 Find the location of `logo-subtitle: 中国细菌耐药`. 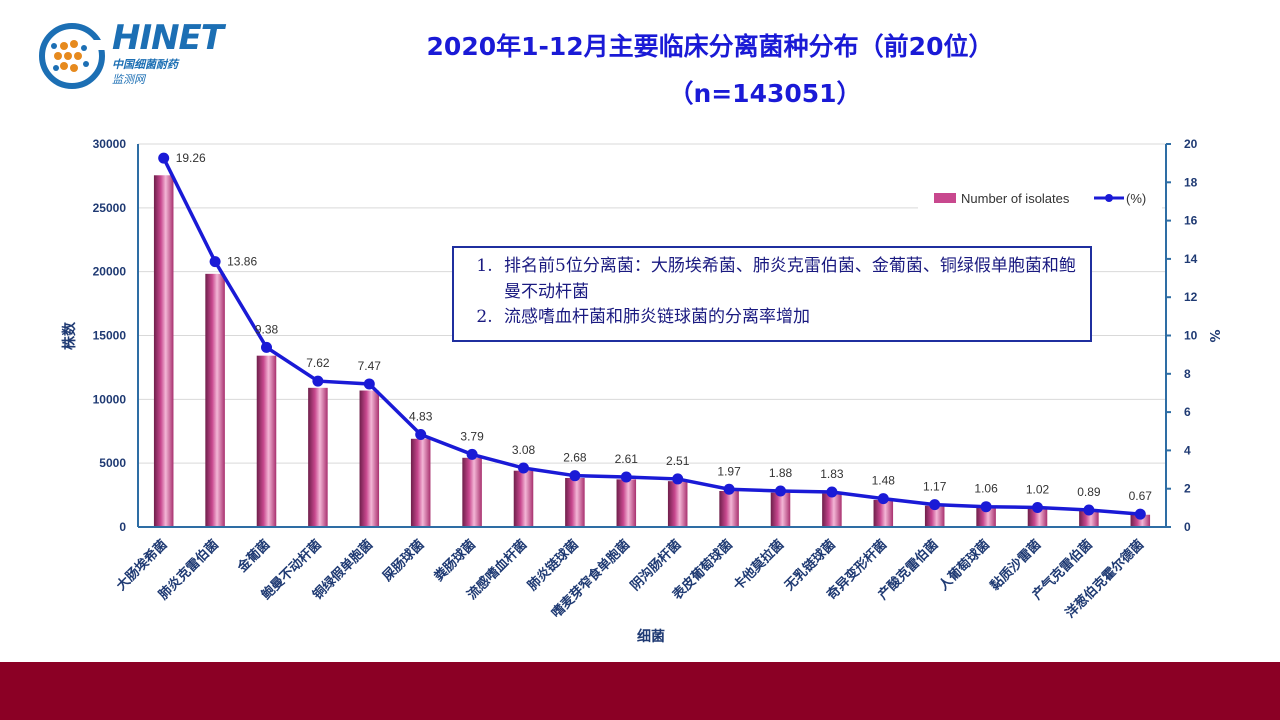

logo-subtitle: 中国细菌耐药 is located at coordinates (145, 64).